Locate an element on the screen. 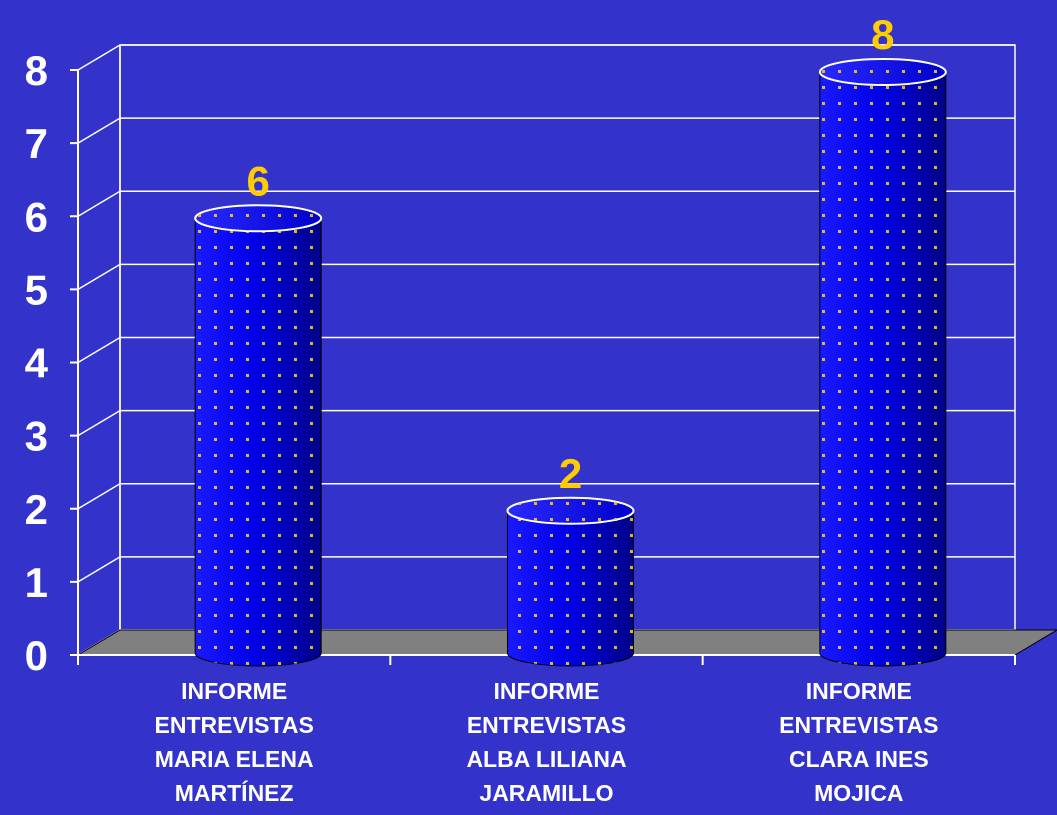  y-tick-label: 3 is located at coordinates (36, 436).